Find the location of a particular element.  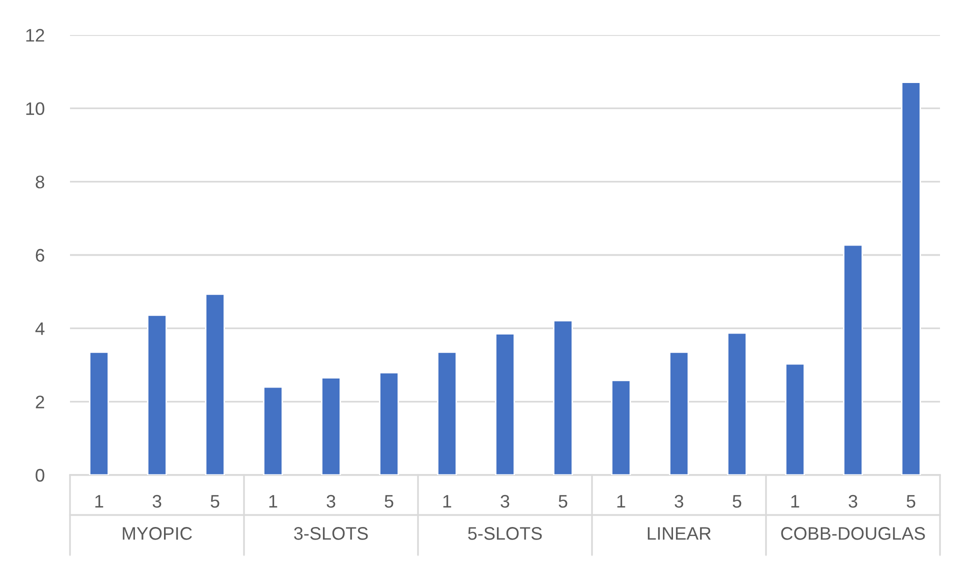

y-tick-label: 0 is located at coordinates (40, 475).